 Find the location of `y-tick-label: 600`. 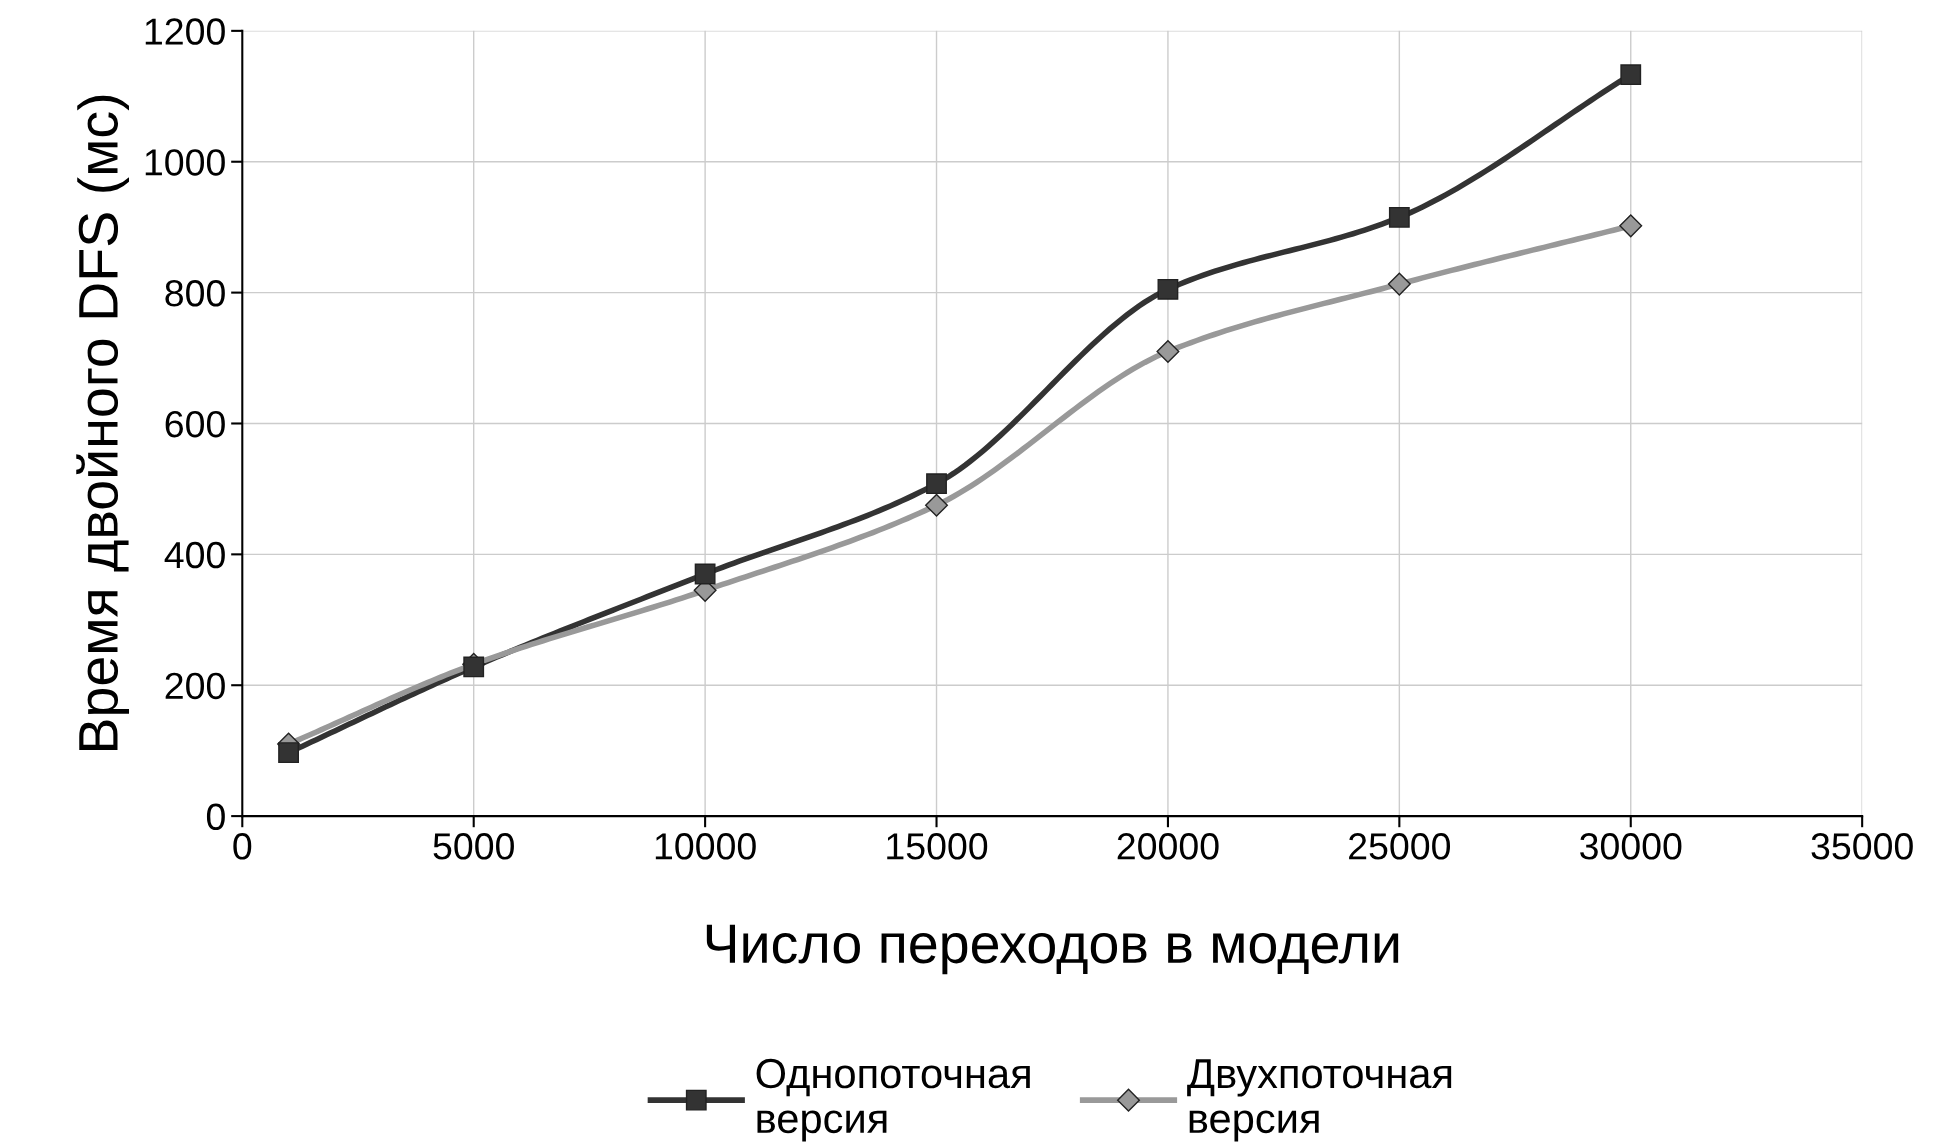

y-tick-label: 600 is located at coordinates (195, 424).